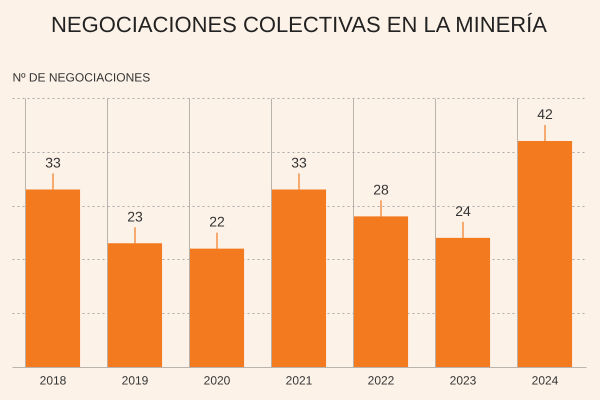  What do you see at coordinates (81, 77) in the screenshot?
I see `y-axis-title: Nº DE NEGOCIACIONES` at bounding box center [81, 77].